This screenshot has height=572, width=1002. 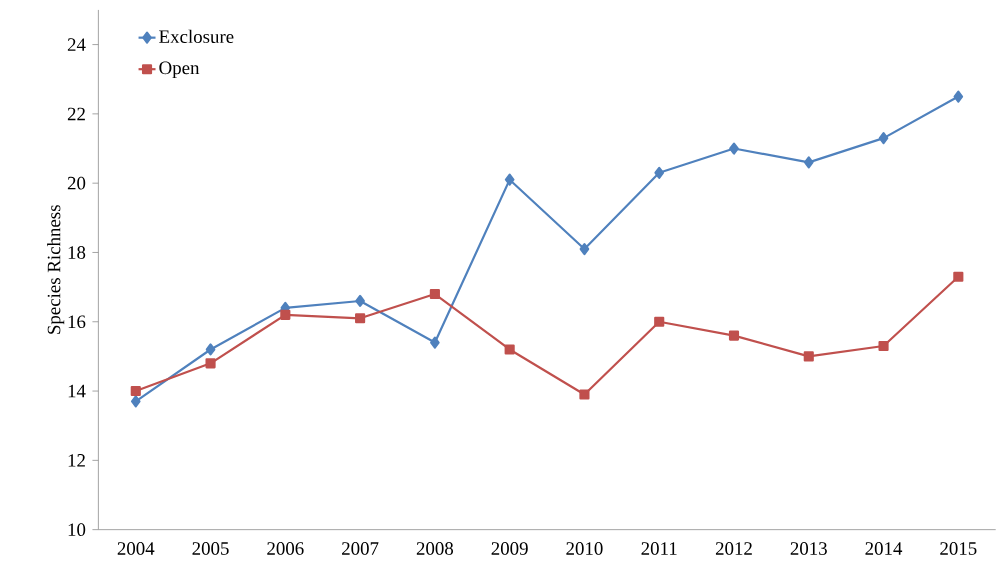 What do you see at coordinates (77, 529) in the screenshot?
I see `y-tick-label: 10` at bounding box center [77, 529].